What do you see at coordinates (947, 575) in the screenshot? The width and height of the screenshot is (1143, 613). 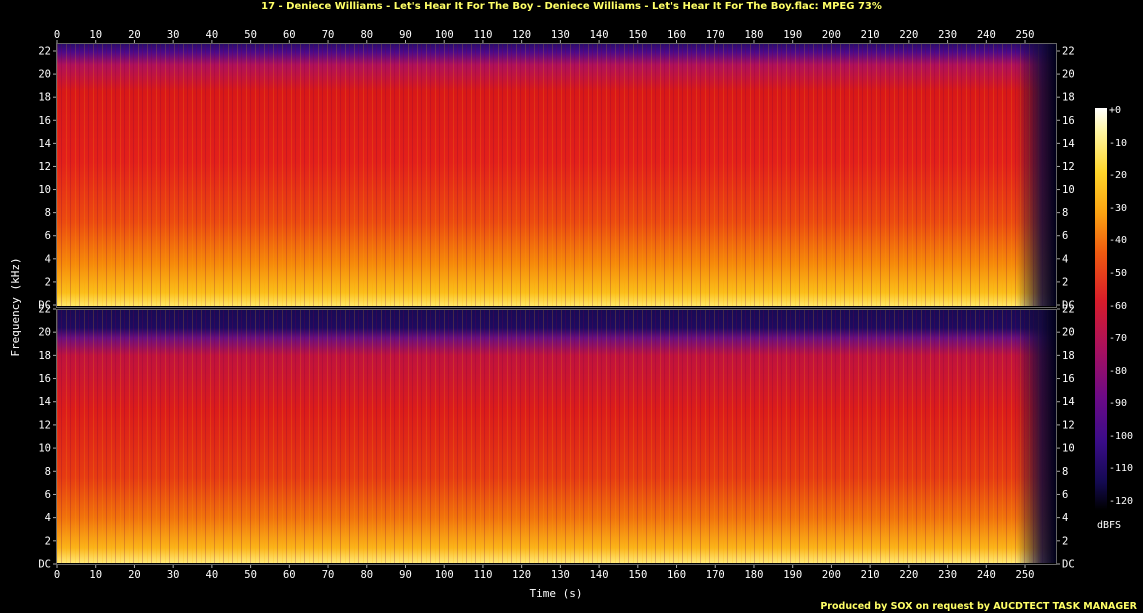 I see `x-tick-label-bottom: 230` at bounding box center [947, 575].